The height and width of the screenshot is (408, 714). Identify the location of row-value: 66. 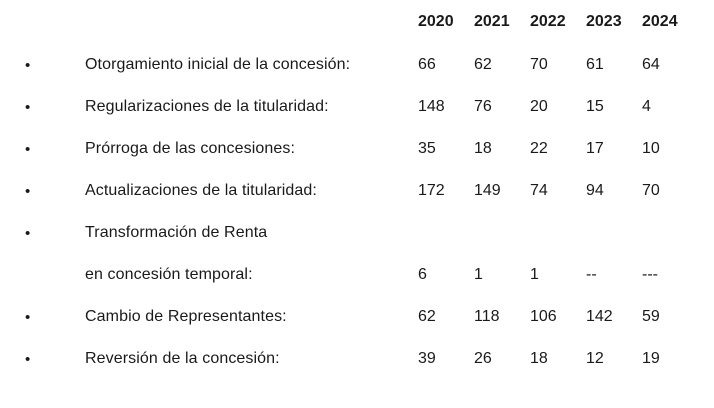
(427, 64).